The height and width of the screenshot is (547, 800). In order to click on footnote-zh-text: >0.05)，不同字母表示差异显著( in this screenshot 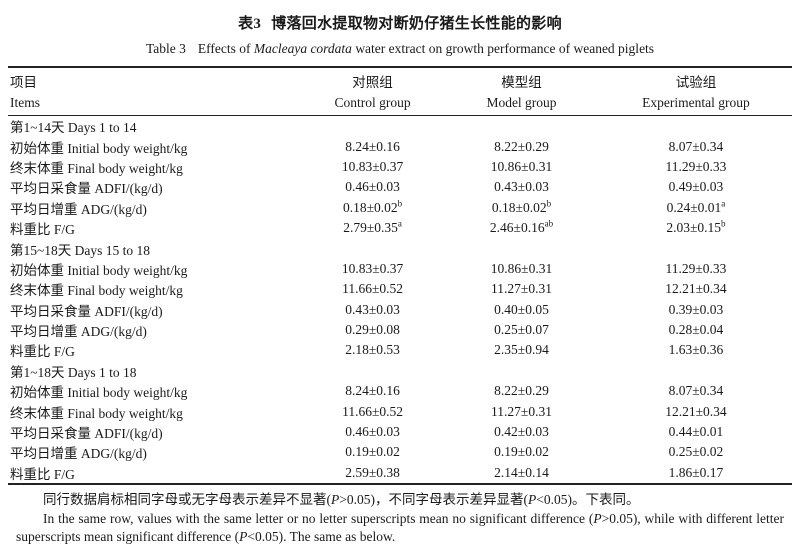, I will do `click(433, 500)`.